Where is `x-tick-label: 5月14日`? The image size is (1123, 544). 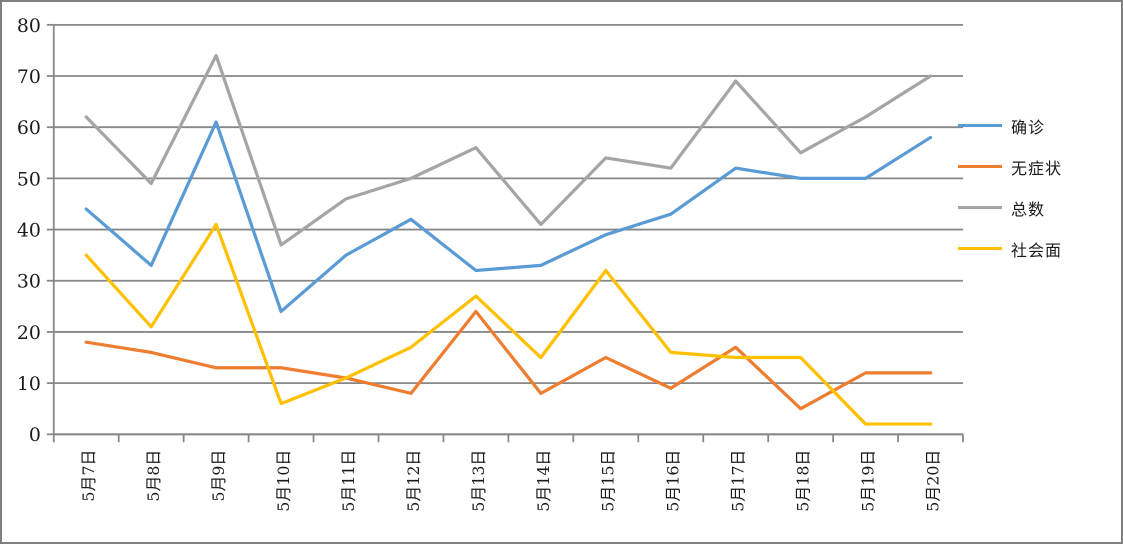 x-tick-label: 5月14日 is located at coordinates (543, 481).